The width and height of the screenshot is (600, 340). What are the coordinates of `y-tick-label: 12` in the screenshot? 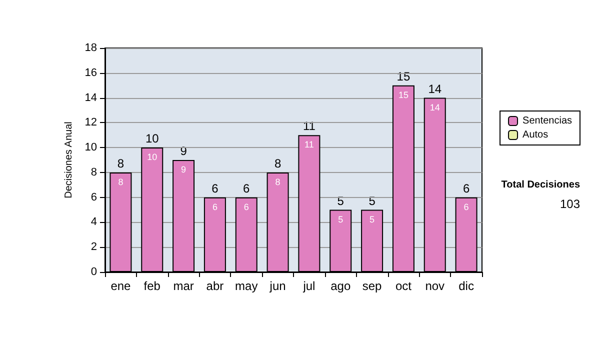 It's located at (90, 122).